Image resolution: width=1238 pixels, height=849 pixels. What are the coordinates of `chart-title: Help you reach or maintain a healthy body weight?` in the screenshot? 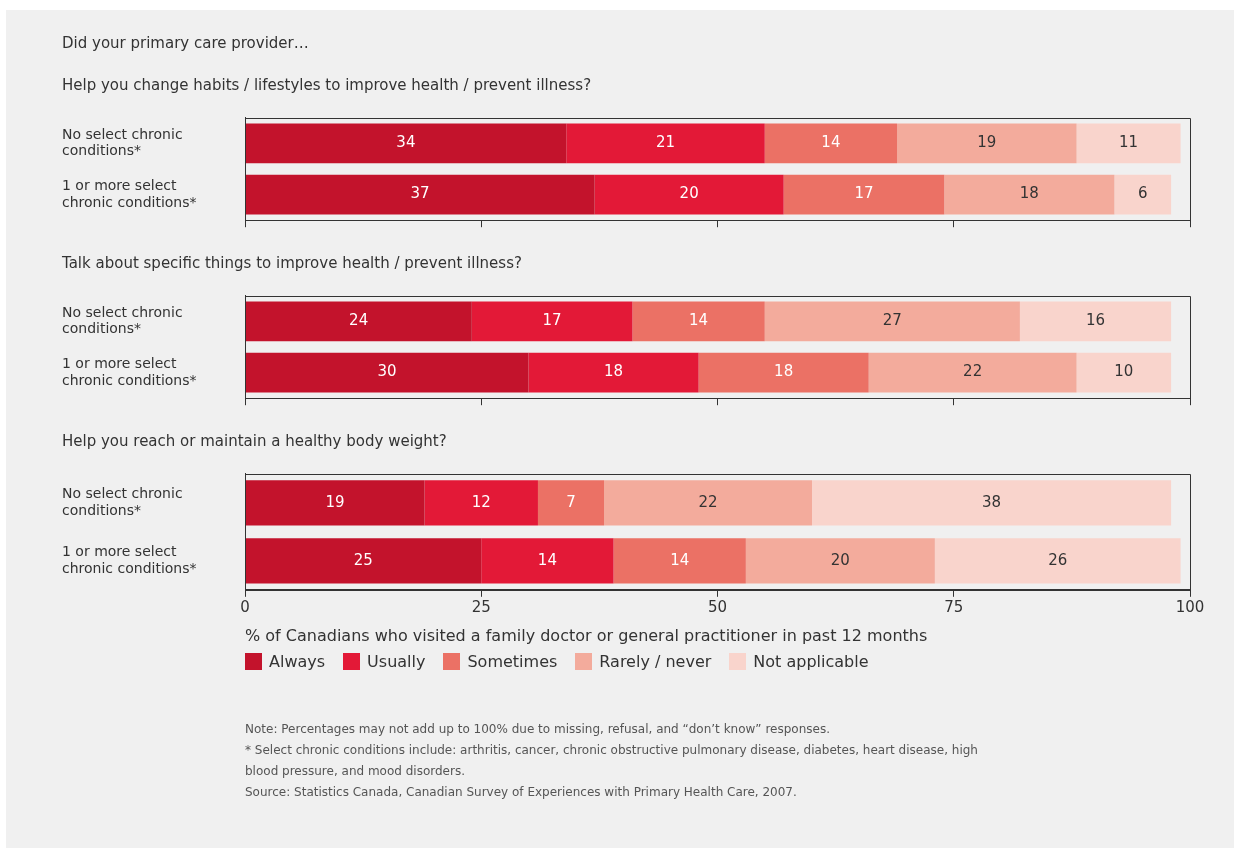 It's located at (255, 441).